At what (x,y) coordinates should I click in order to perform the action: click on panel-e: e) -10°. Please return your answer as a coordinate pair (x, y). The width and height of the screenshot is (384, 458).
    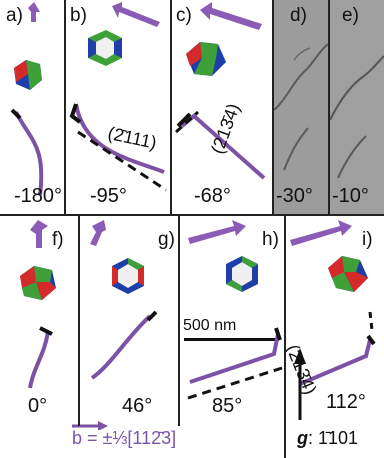
    Looking at the image, I should click on (357, 107).